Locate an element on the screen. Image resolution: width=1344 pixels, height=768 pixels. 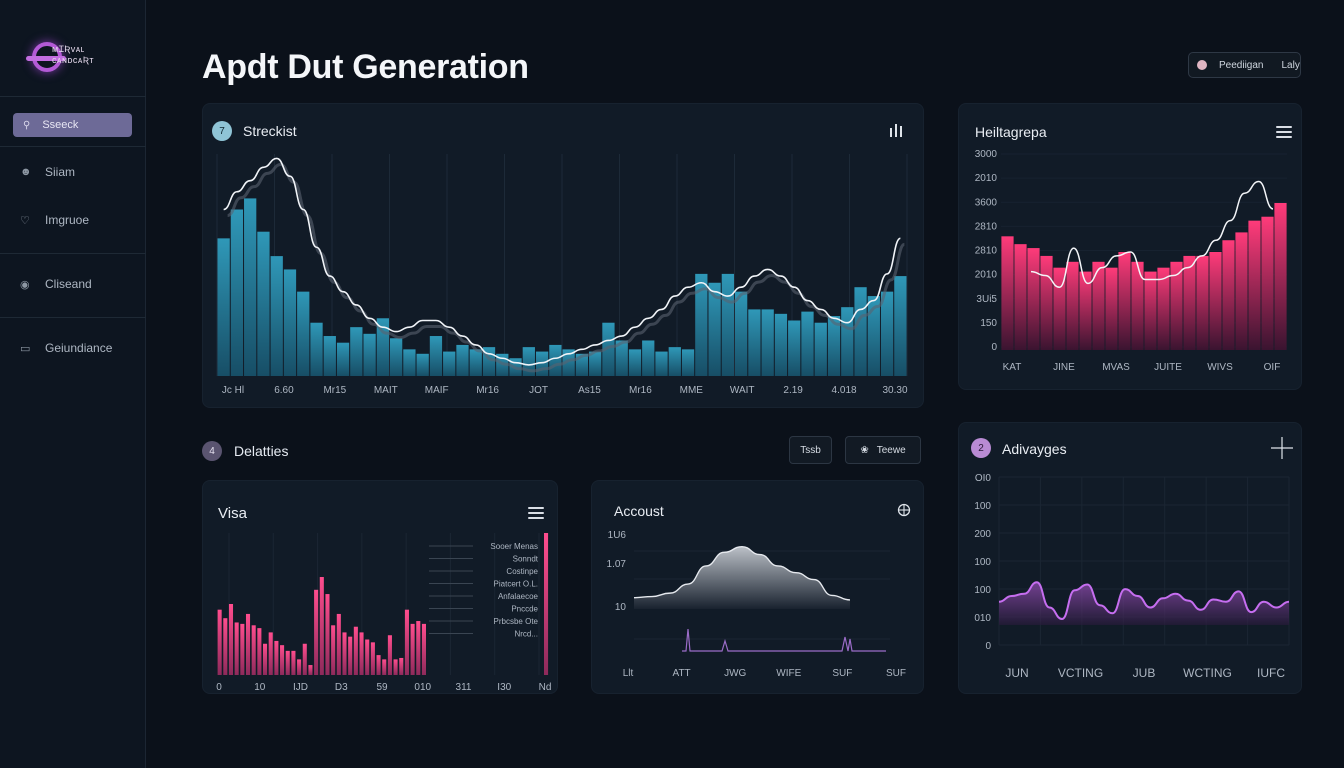
x-tick-label: 4.018 is located at coordinates (844, 390).